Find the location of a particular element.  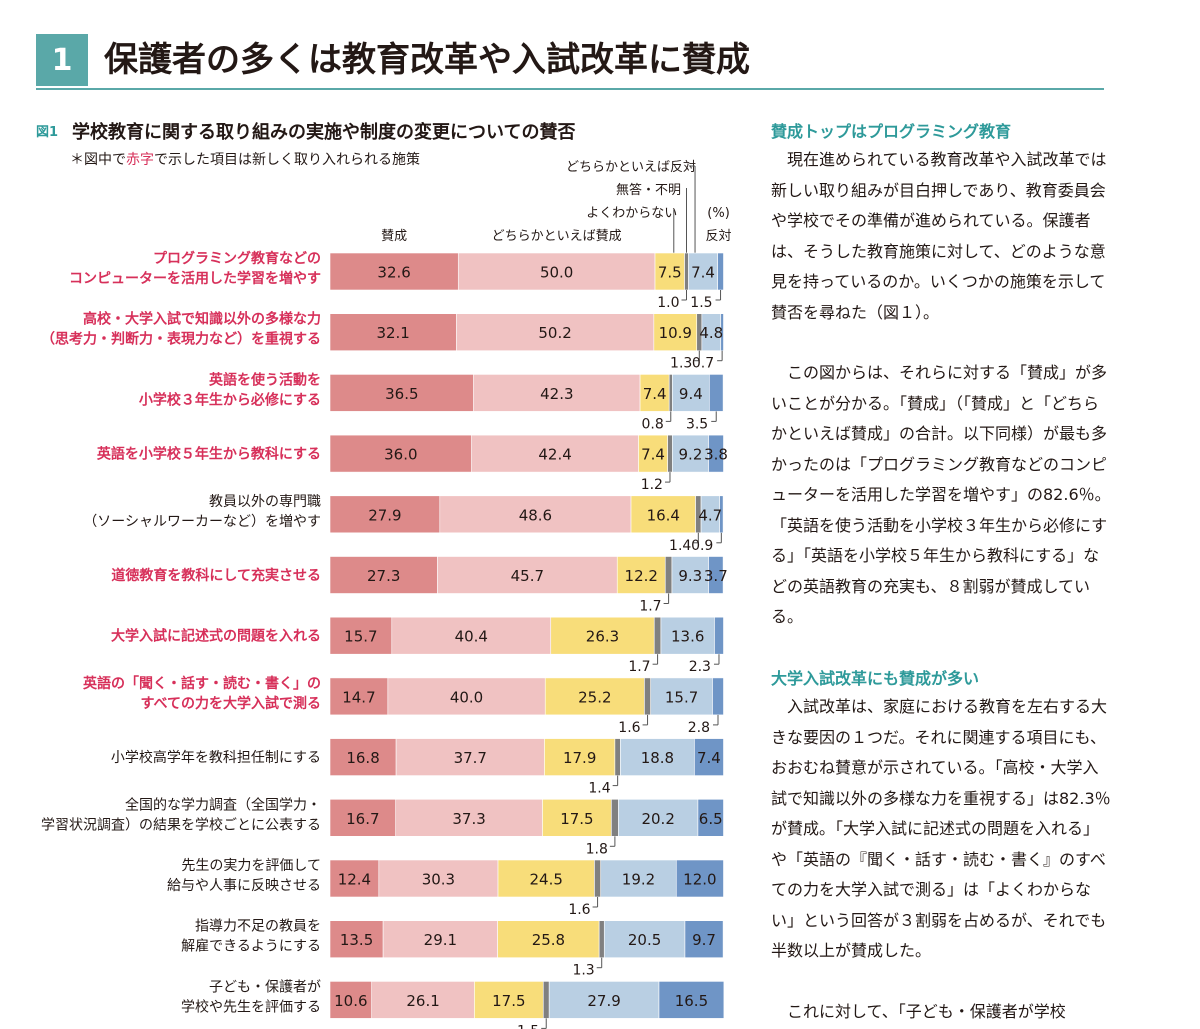

no-answer-value-label: 1.2 is located at coordinates (652, 485).